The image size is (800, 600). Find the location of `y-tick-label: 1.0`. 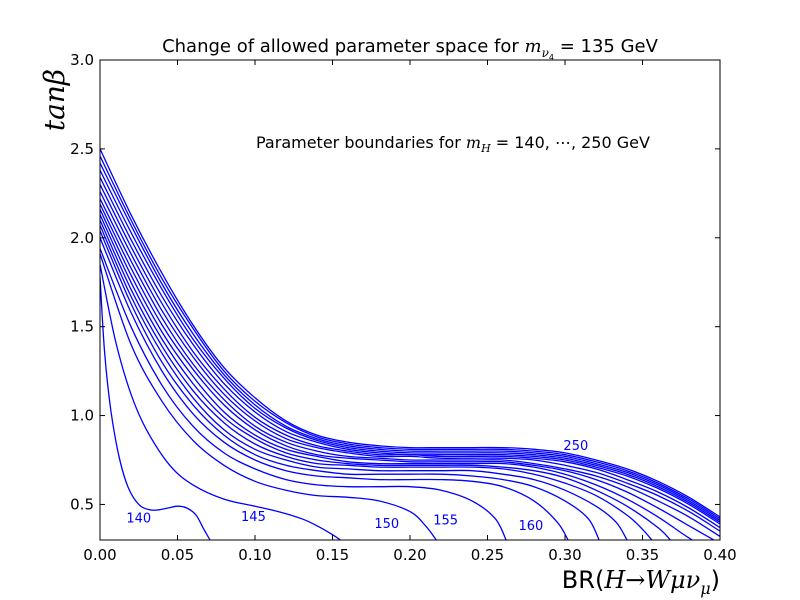

y-tick-label: 1.0 is located at coordinates (82, 416).